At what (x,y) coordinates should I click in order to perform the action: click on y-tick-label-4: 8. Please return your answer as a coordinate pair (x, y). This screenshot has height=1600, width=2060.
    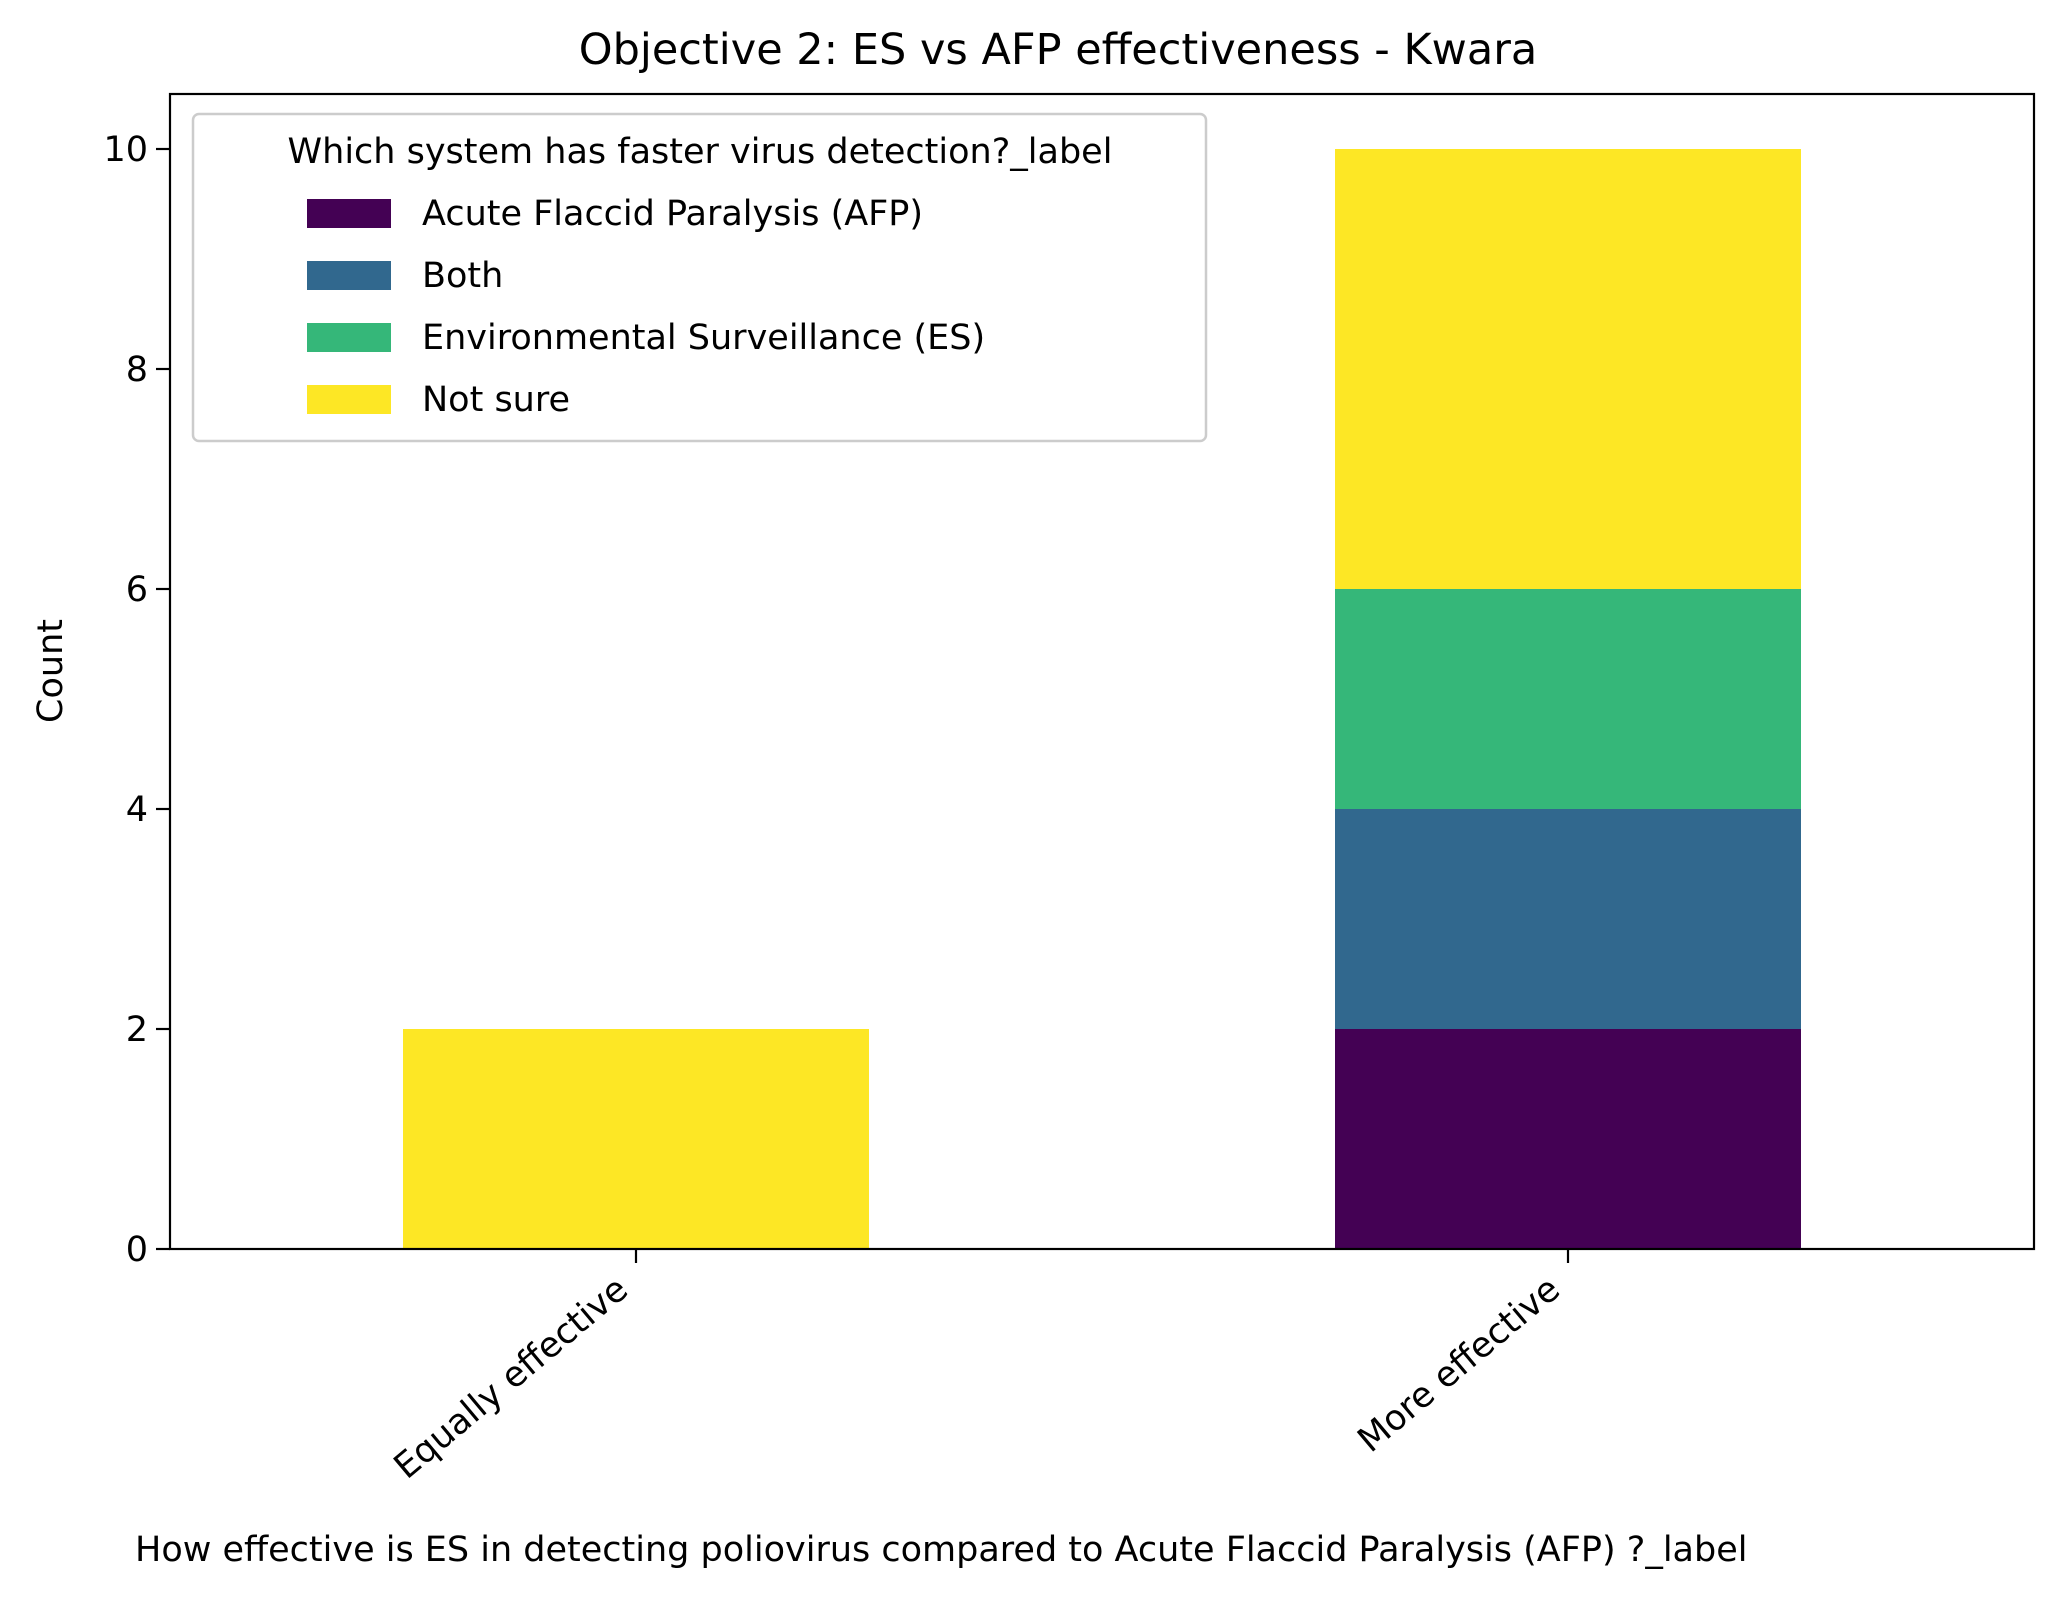
    Looking at the image, I should click on (137, 370).